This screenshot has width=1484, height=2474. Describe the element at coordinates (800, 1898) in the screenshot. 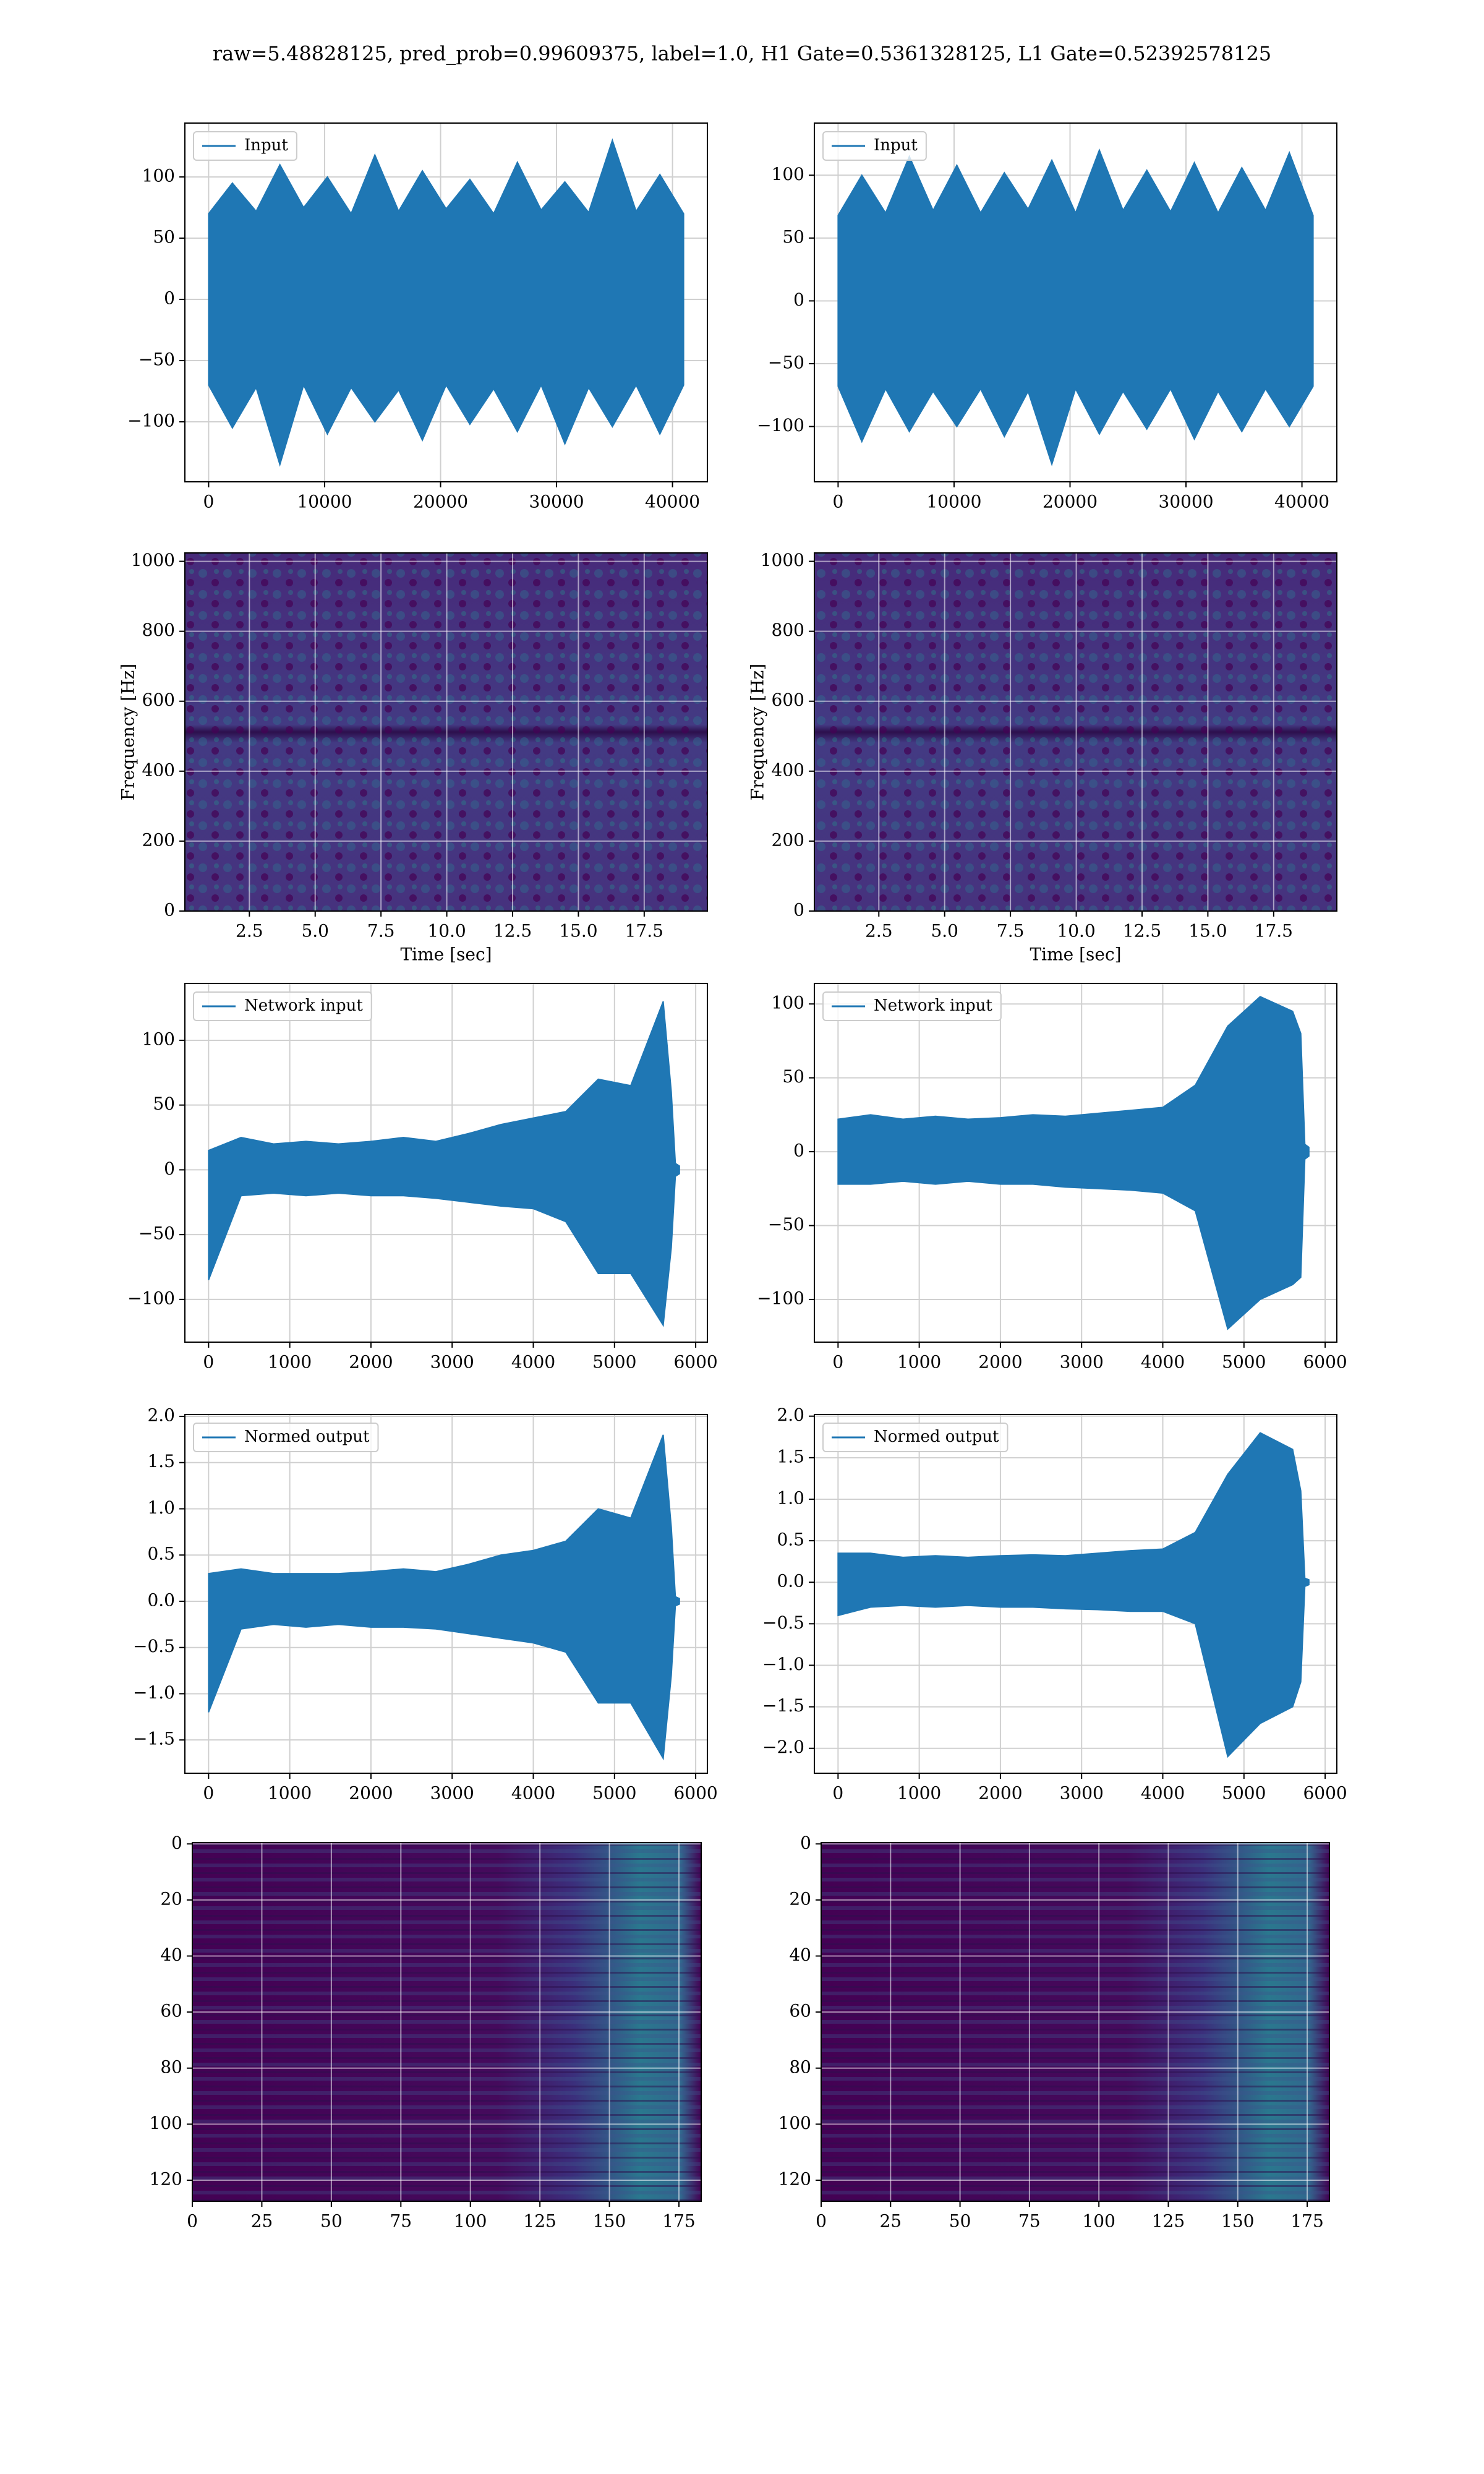

I see `y-tick-label: 20` at that location.